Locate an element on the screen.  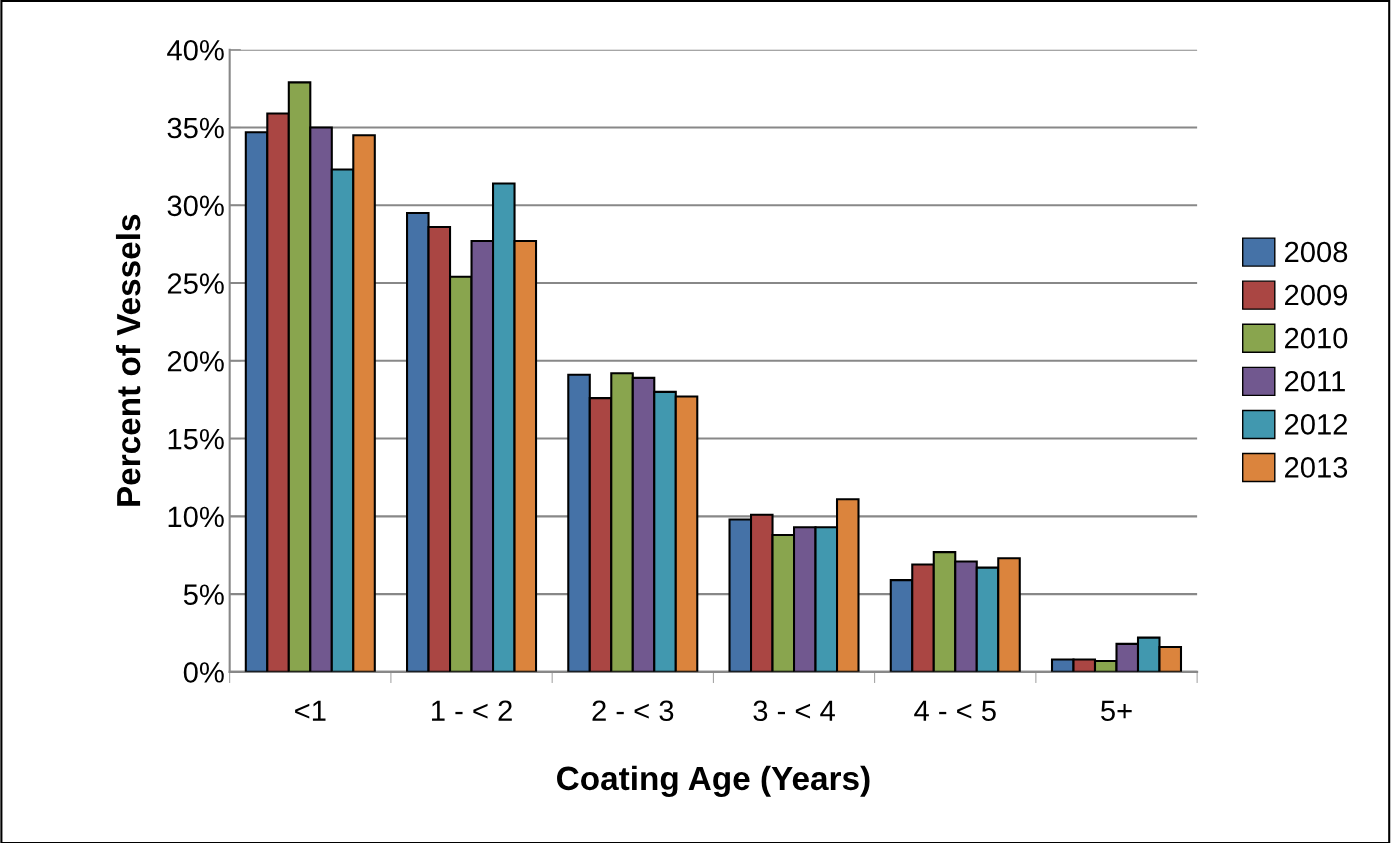
x-tick-label: 2 - < 3 is located at coordinates (633, 711).